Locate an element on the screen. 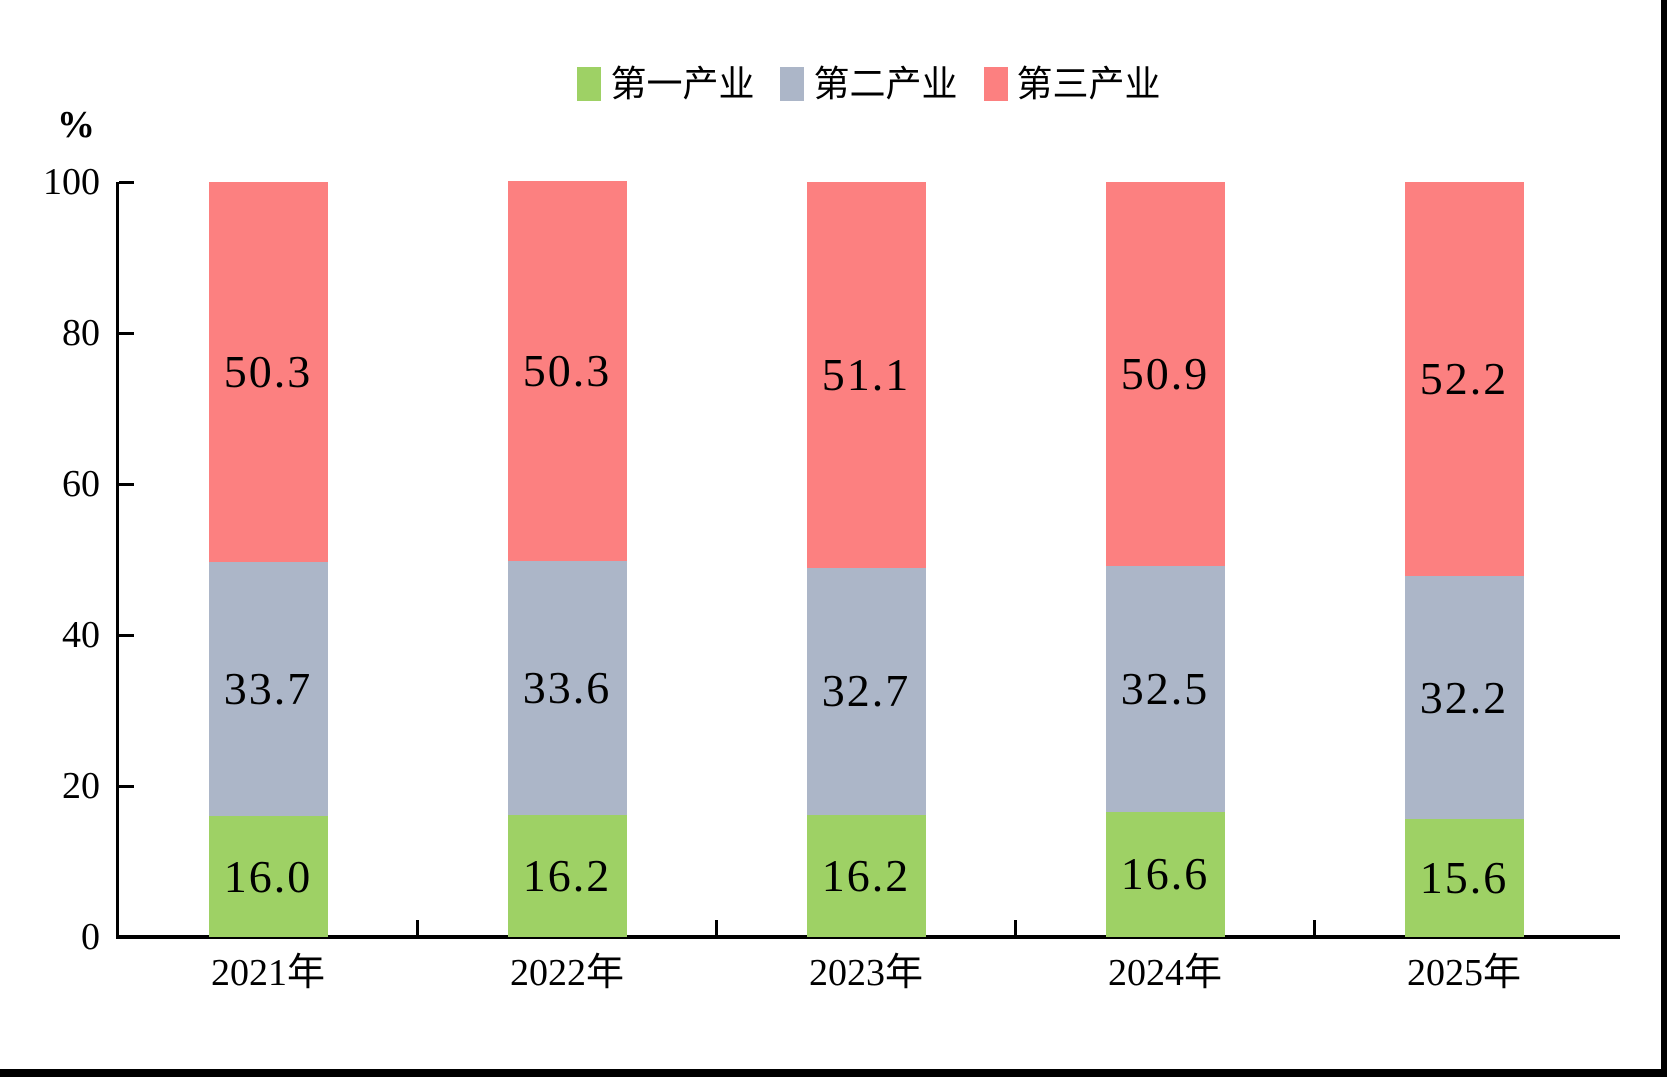 The width and height of the screenshot is (1667, 1077). y-tick-label: 20 is located at coordinates (81, 786).